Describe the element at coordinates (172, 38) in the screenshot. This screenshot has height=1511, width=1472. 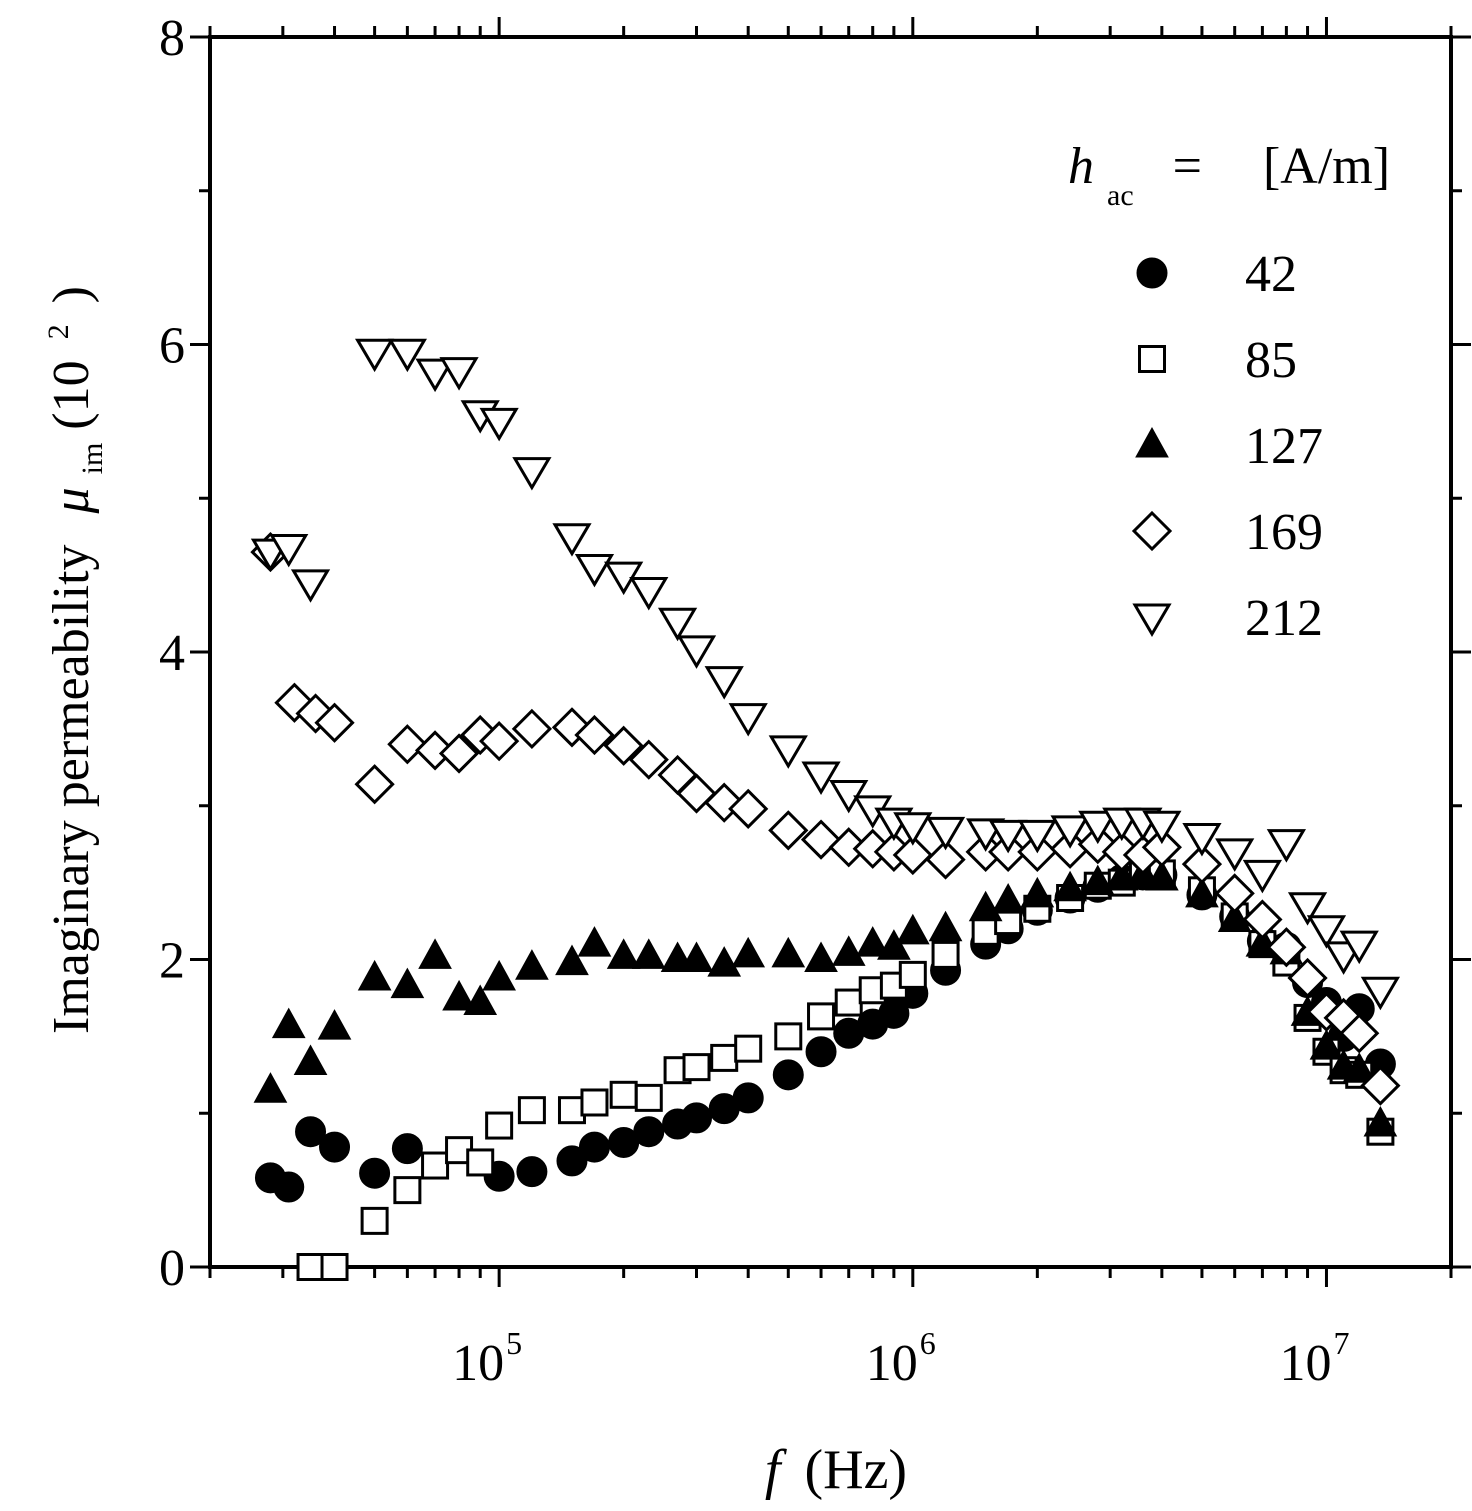
I see `y-tick-label: 8` at that location.